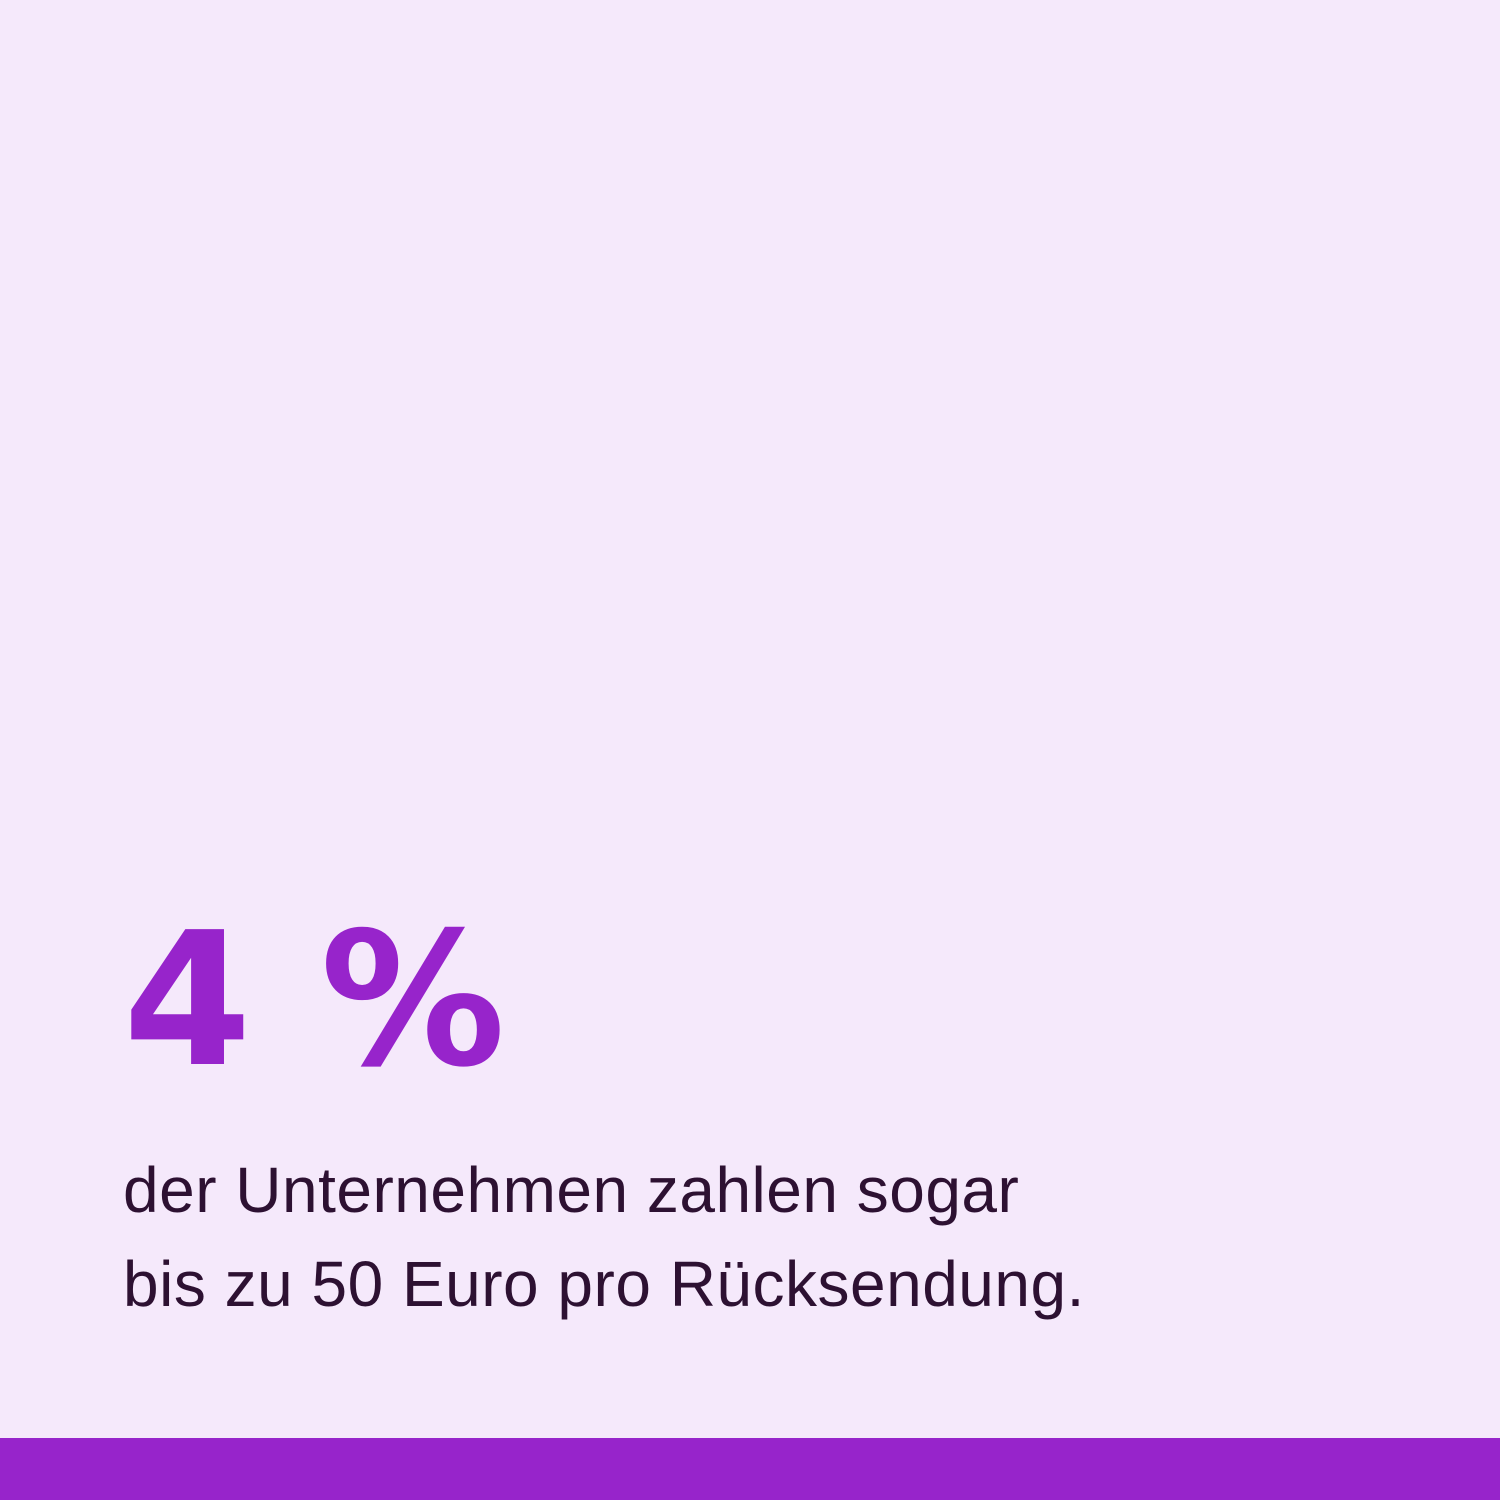  Describe the element at coordinates (571, 1190) in the screenshot. I see `description-line-1: der Unternehmen zahlen sogar` at that location.